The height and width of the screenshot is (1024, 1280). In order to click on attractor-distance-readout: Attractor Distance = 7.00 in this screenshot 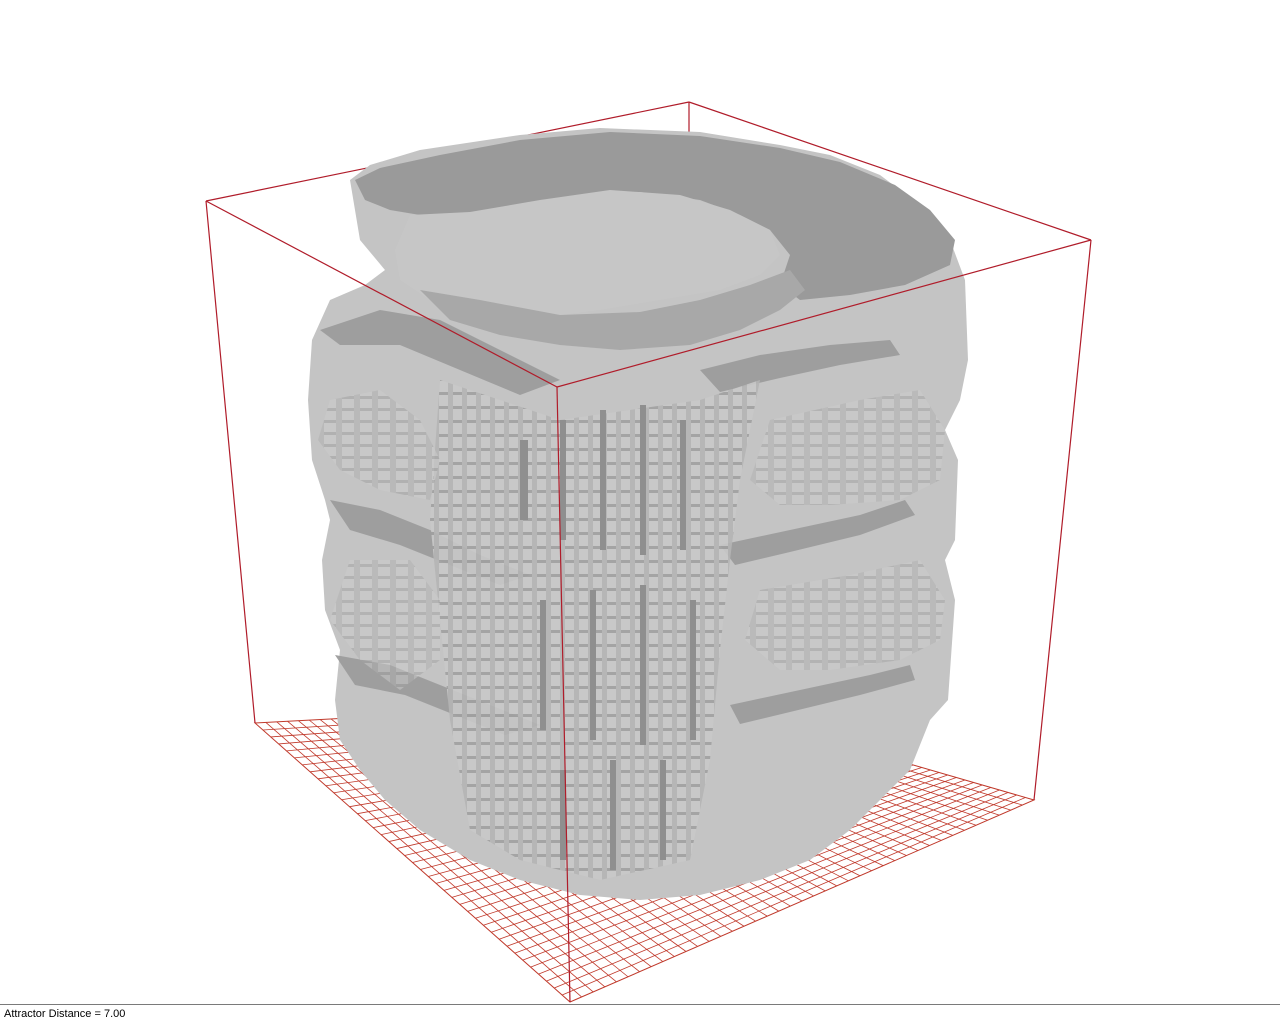, I will do `click(65, 1014)`.